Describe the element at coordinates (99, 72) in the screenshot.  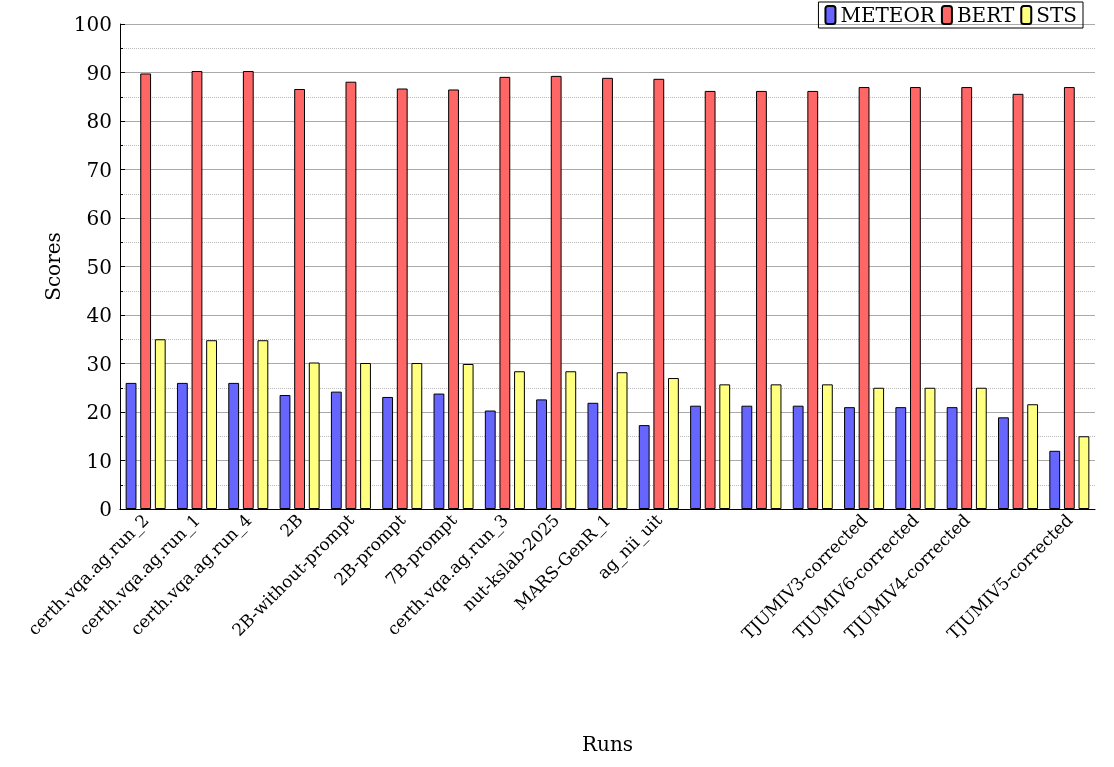
I see `y-tick-label: 90` at that location.